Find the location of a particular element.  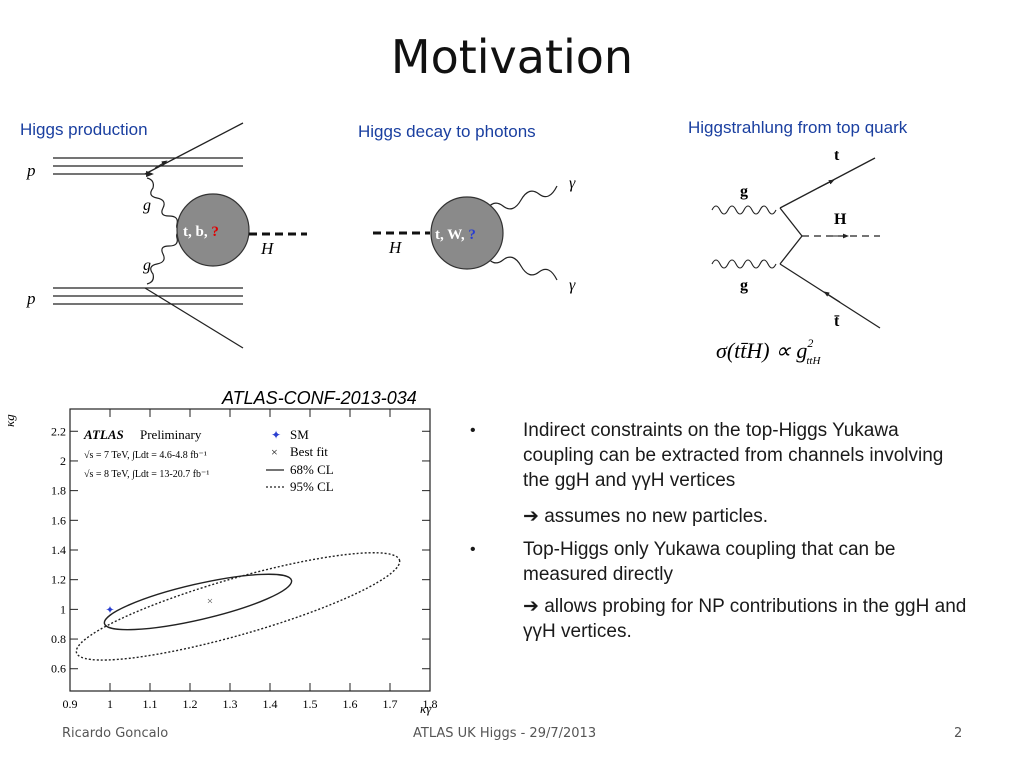

footer-event: ATLAS UK Higgs - 29/7/2013 is located at coordinates (505, 733).